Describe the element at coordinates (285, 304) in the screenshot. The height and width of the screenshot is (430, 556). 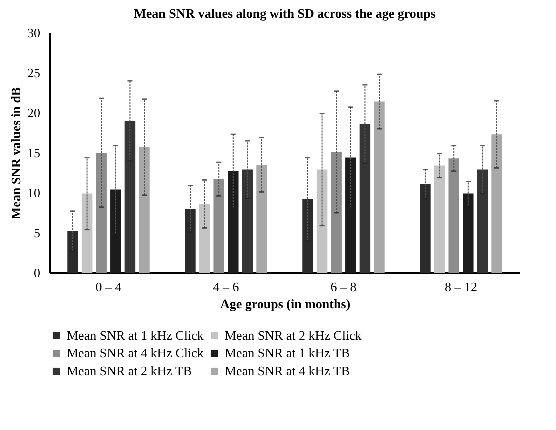
I see `x-axis-title: Age groups (in months)` at that location.